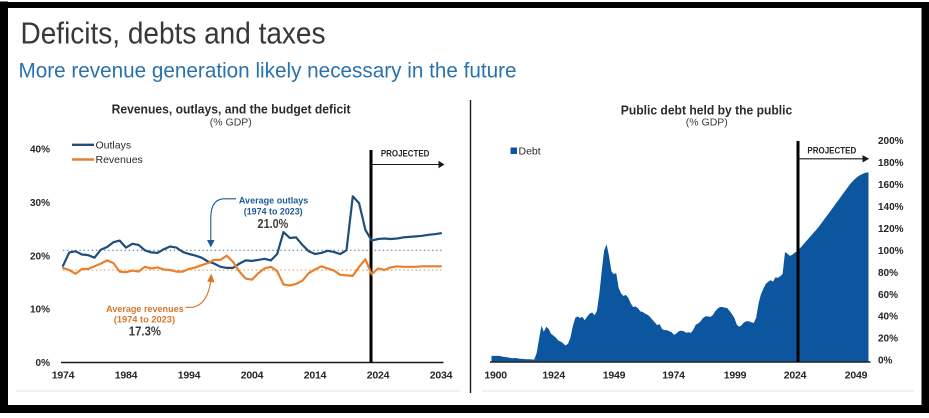 This screenshot has height=418, width=929. Describe the element at coordinates (441, 376) in the screenshot. I see `svg-text: 2034` at that location.